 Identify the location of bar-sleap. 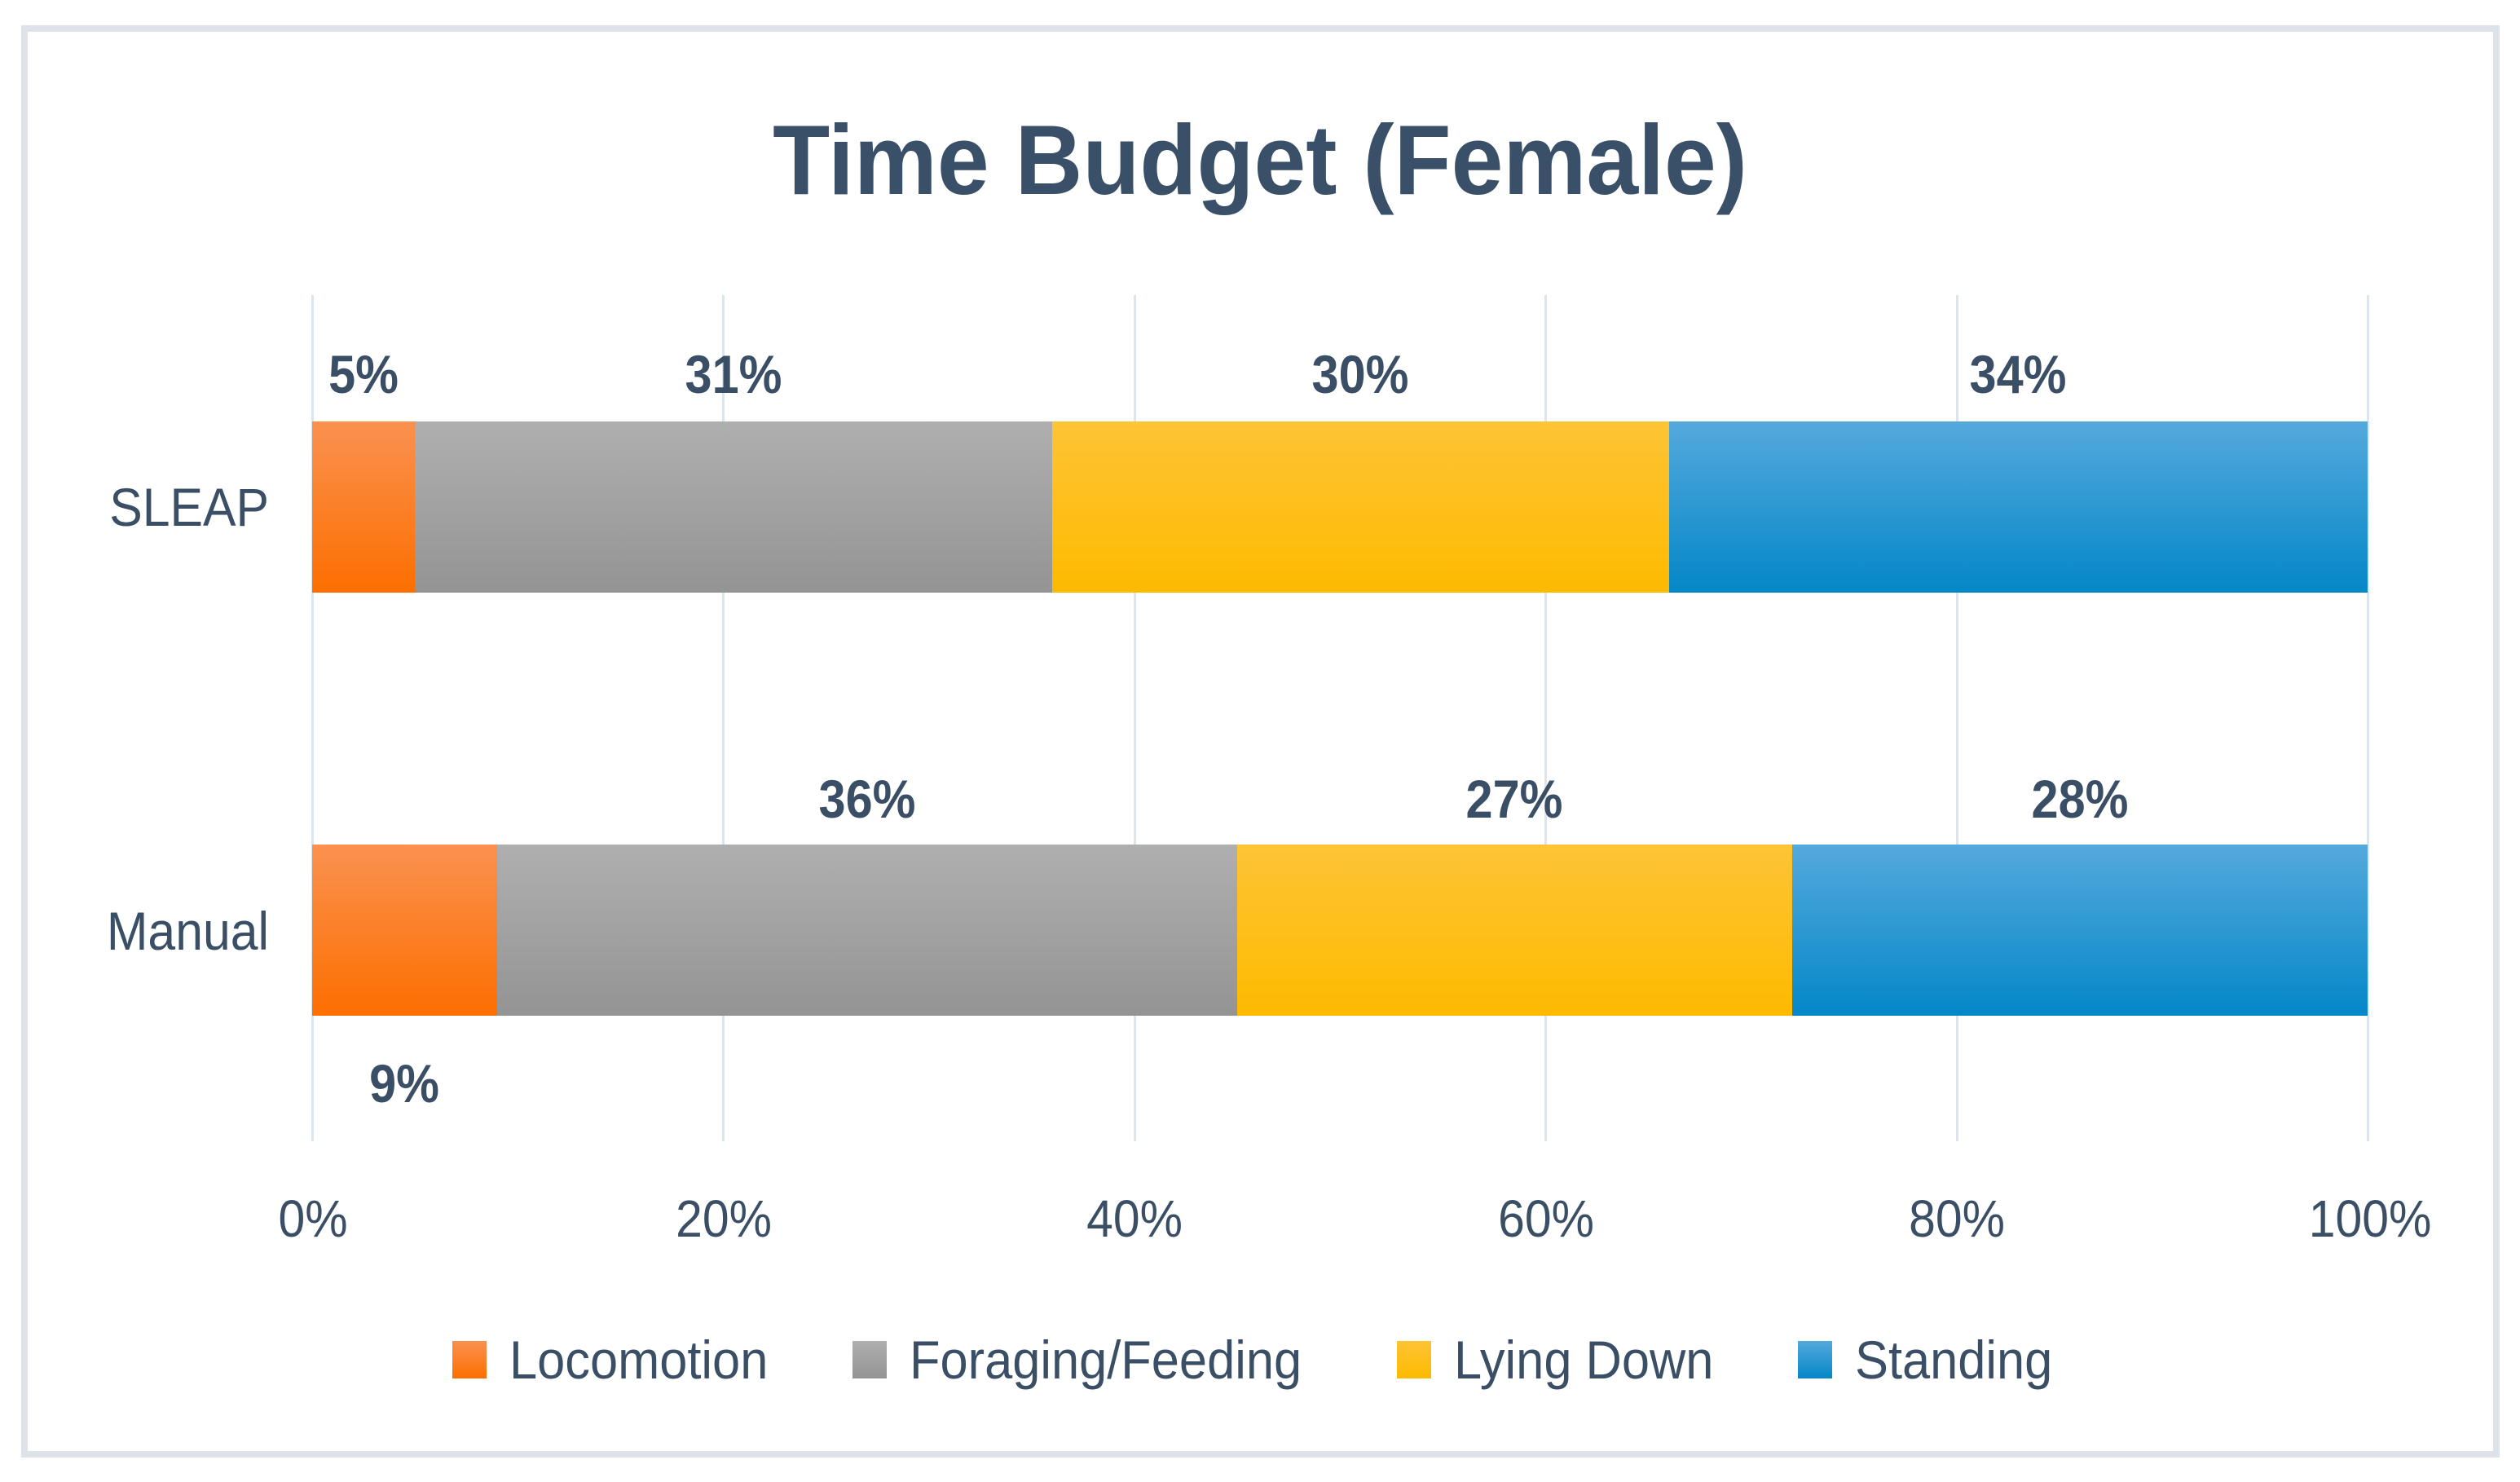
(1340, 507).